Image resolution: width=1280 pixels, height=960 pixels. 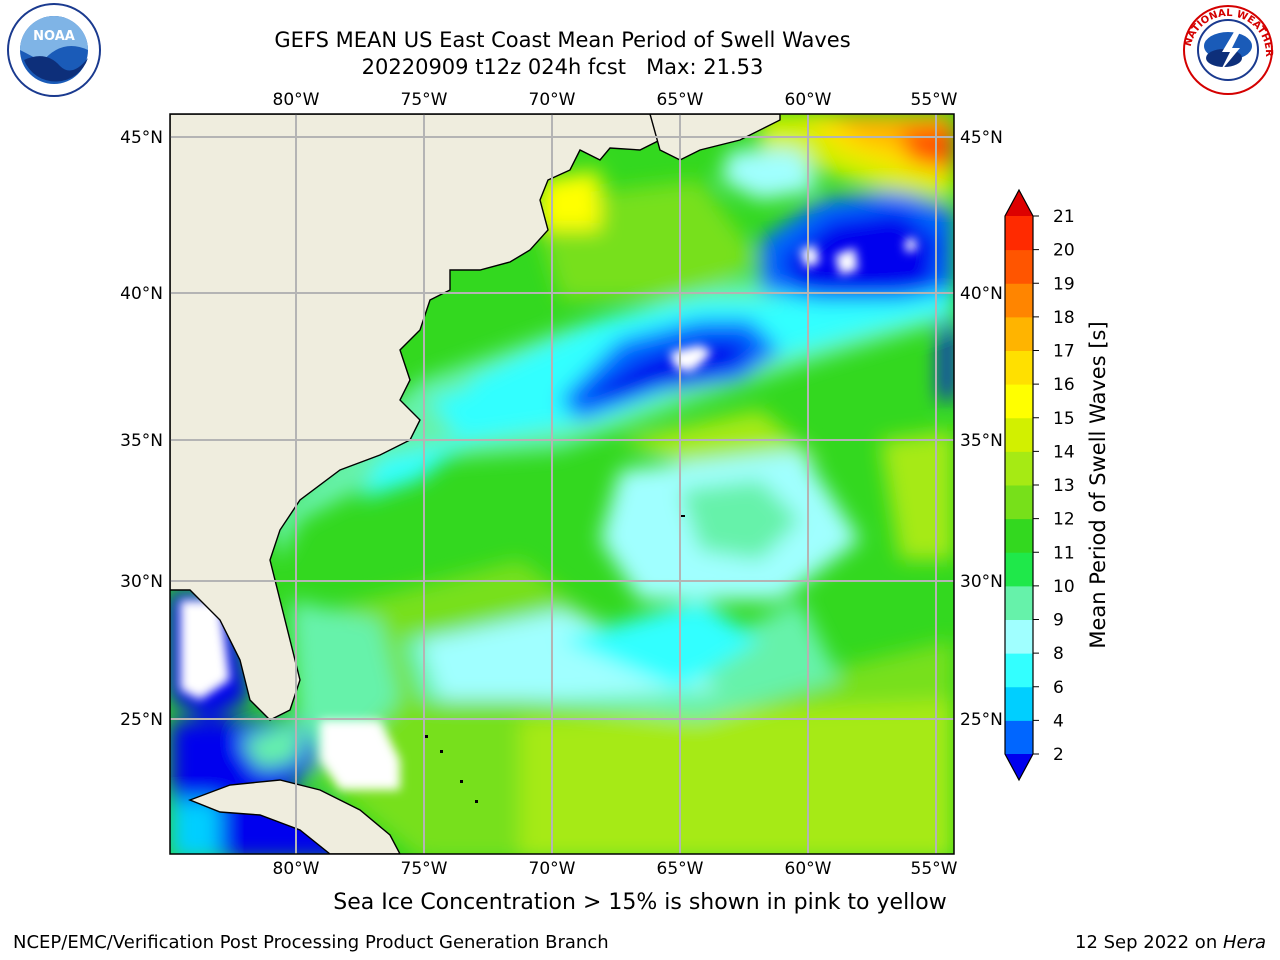 I want to click on colorbar-label: Mean Period of Swell Waves [s], so click(x=1098, y=484).